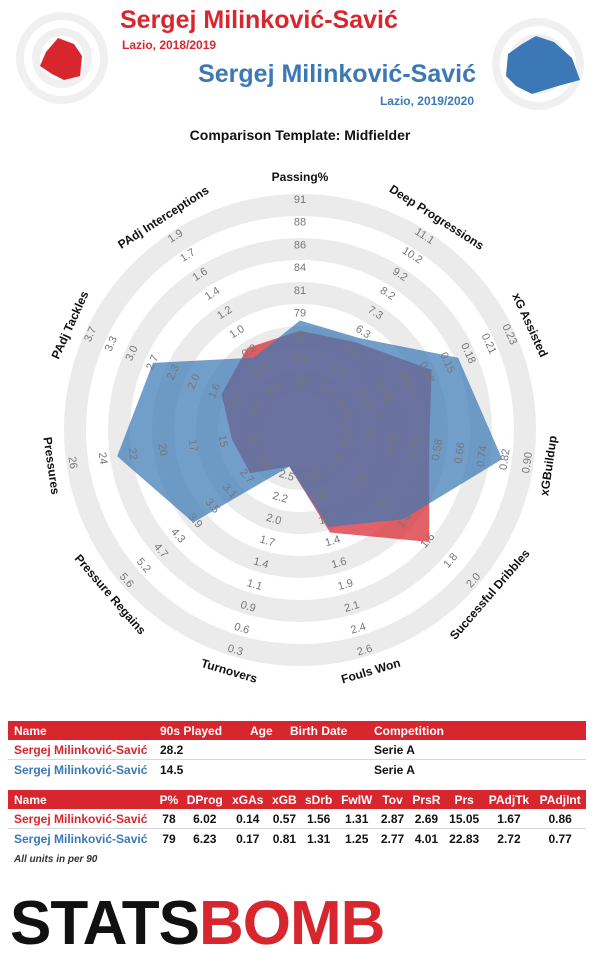 The width and height of the screenshot is (600, 970). Describe the element at coordinates (199, 730) in the screenshot. I see `info-header-cell: 90s Played` at that location.